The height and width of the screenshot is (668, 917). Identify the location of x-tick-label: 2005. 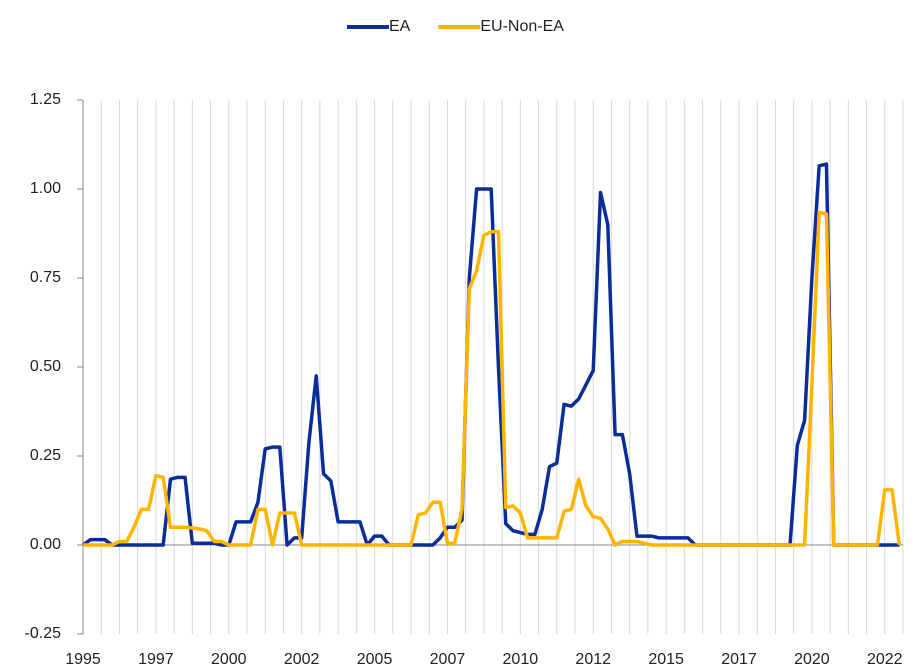
(375, 659).